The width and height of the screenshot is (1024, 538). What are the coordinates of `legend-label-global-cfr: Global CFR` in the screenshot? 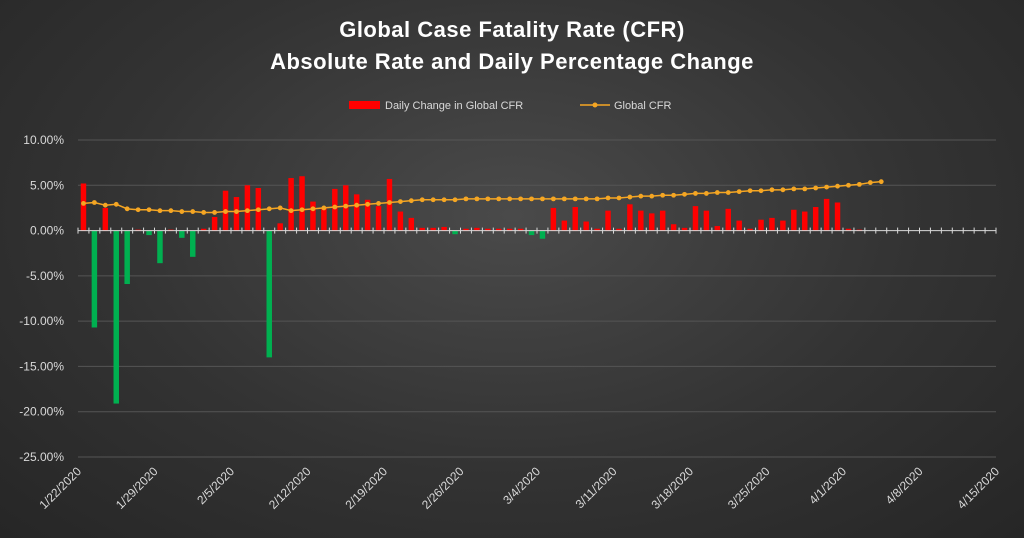 It's located at (643, 106).